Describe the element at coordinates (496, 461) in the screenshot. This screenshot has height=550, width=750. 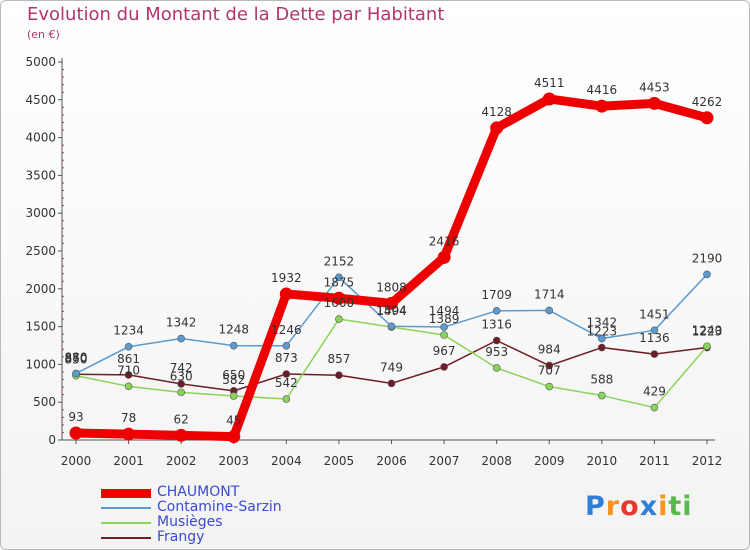
I see `x-tick-label: 2008` at that location.